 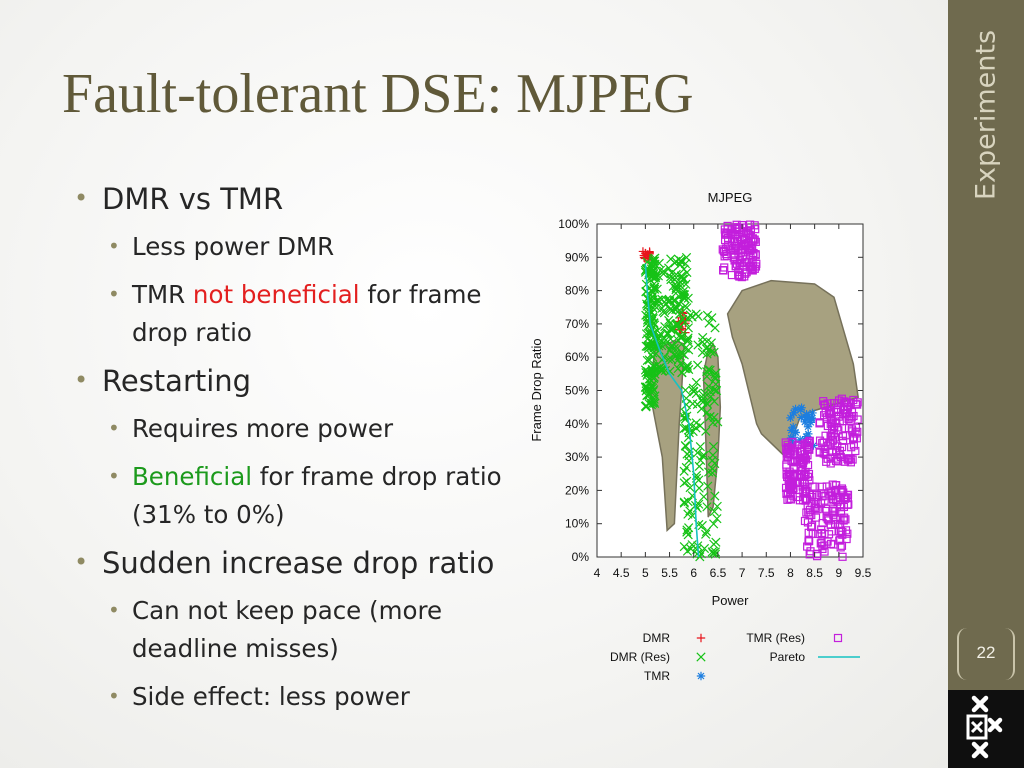 I want to click on x-tick-label: 5, so click(x=645, y=573).